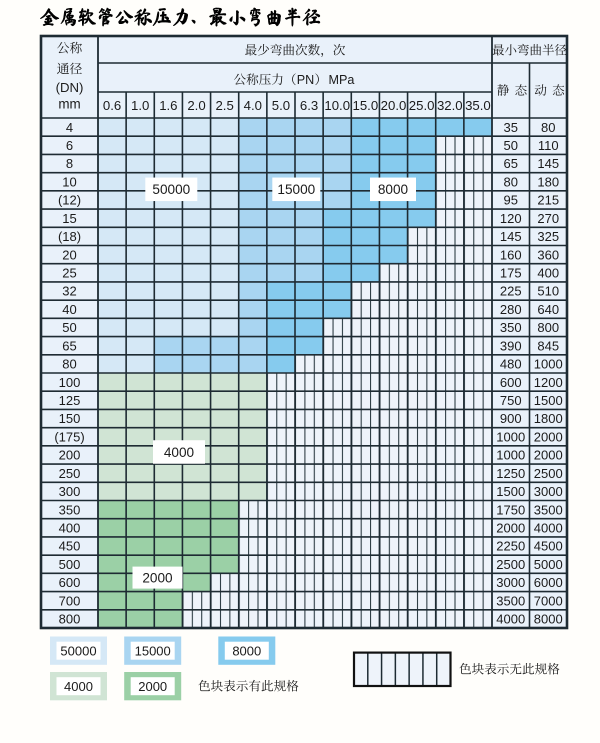  What do you see at coordinates (69, 200) in the screenshot?
I see `svg-text: (12)` at bounding box center [69, 200].